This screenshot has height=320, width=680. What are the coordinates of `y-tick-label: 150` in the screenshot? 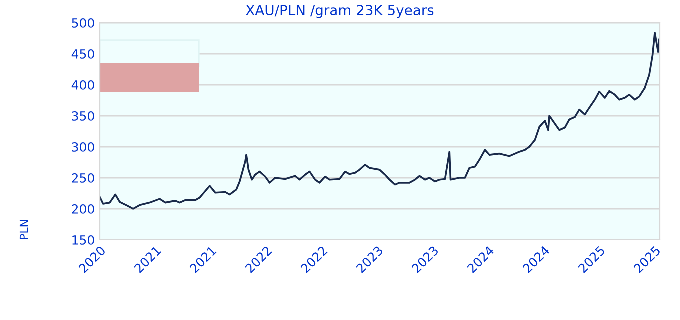 It's located at (83, 240).